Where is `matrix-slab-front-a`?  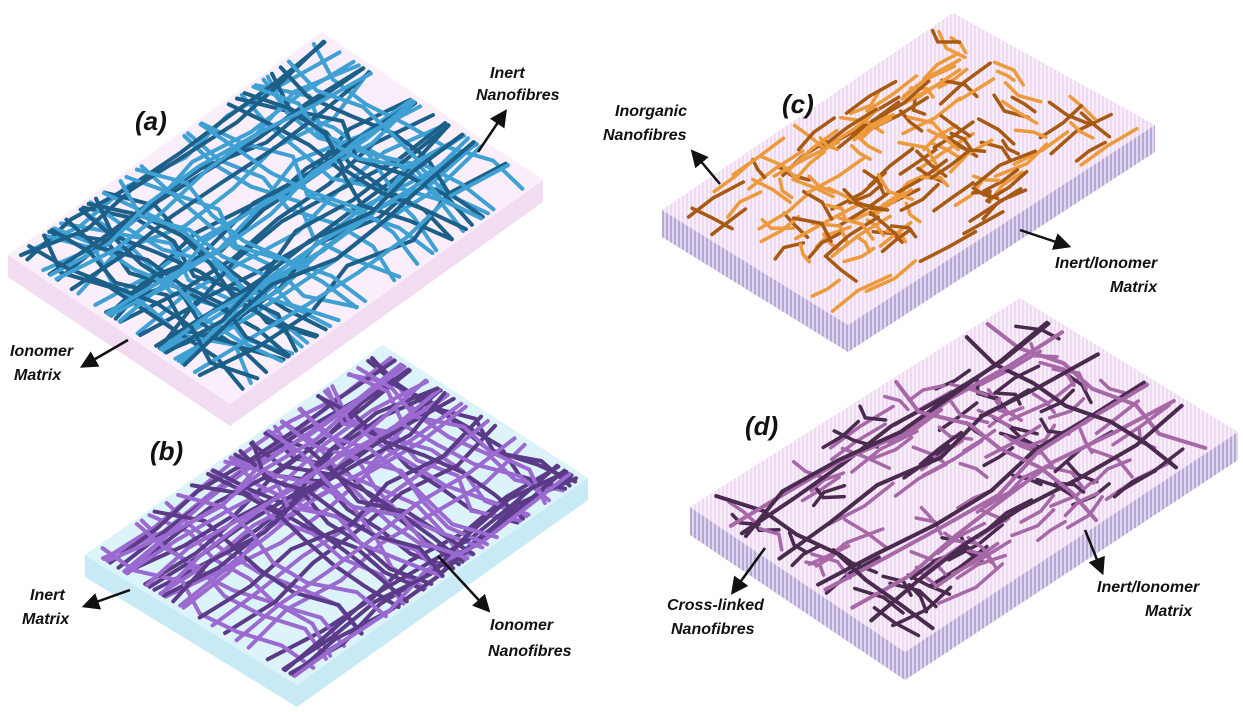
matrix-slab-front-a is located at coordinates (386, 303).